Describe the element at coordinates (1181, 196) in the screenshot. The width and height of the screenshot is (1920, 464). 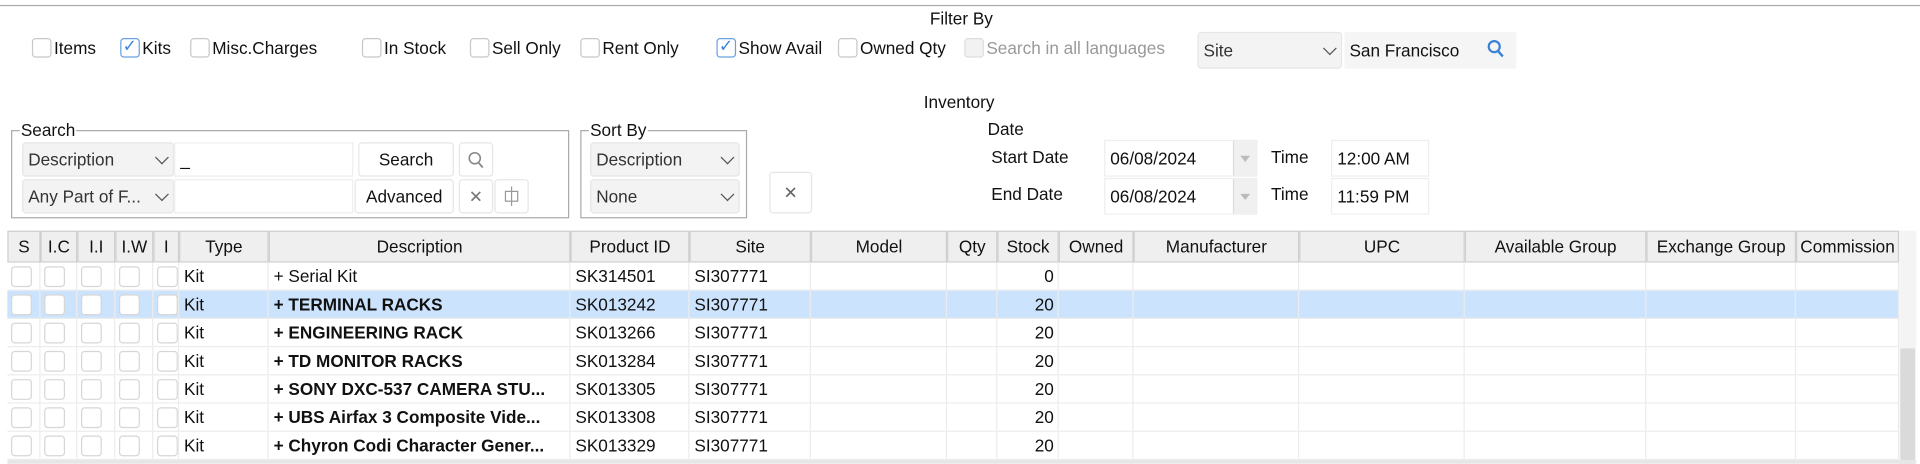
I see `end-date-field: 06/08/2024` at that location.